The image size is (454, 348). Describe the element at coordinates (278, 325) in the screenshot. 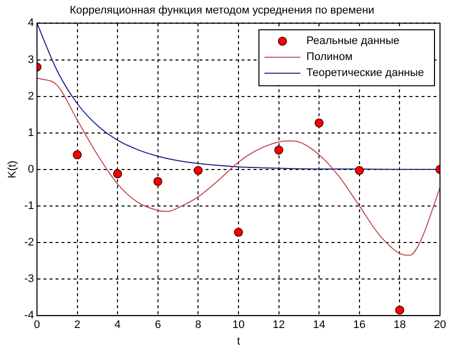

I see `x-tick-label: 12` at that location.